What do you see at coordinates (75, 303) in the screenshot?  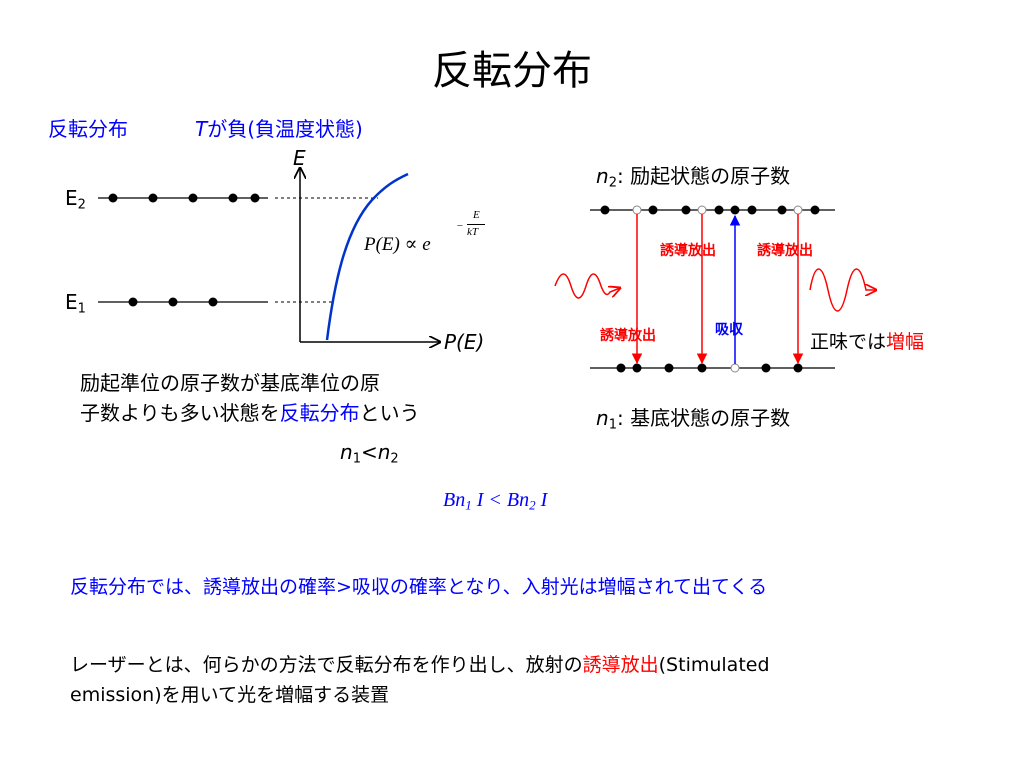 I see `lower-level-label: E1` at bounding box center [75, 303].